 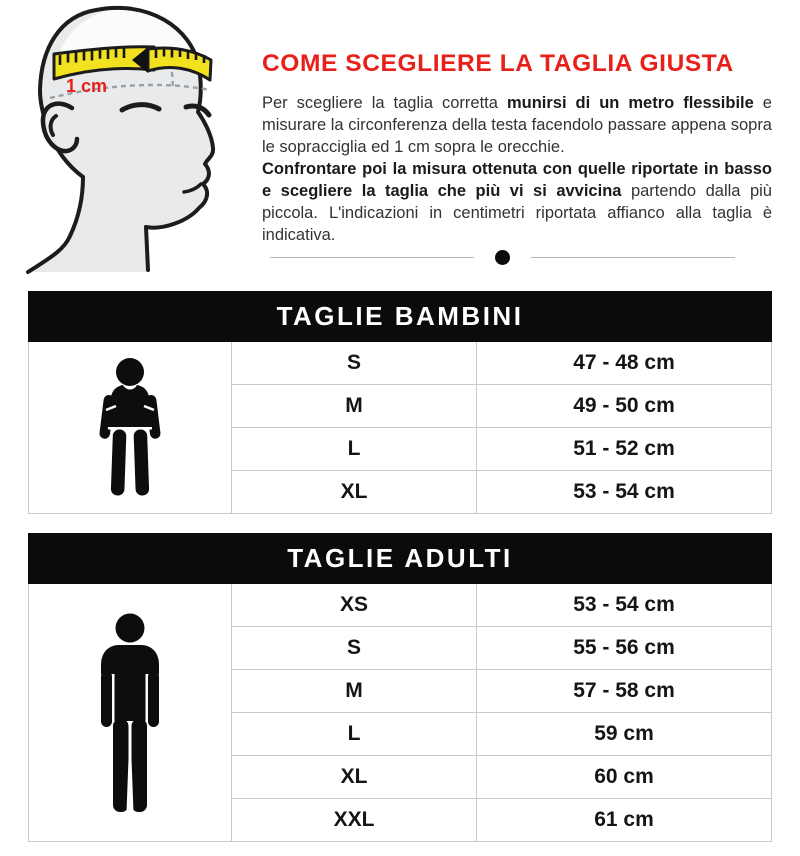 I want to click on adult-silhouette-icon, so click(x=130, y=712).